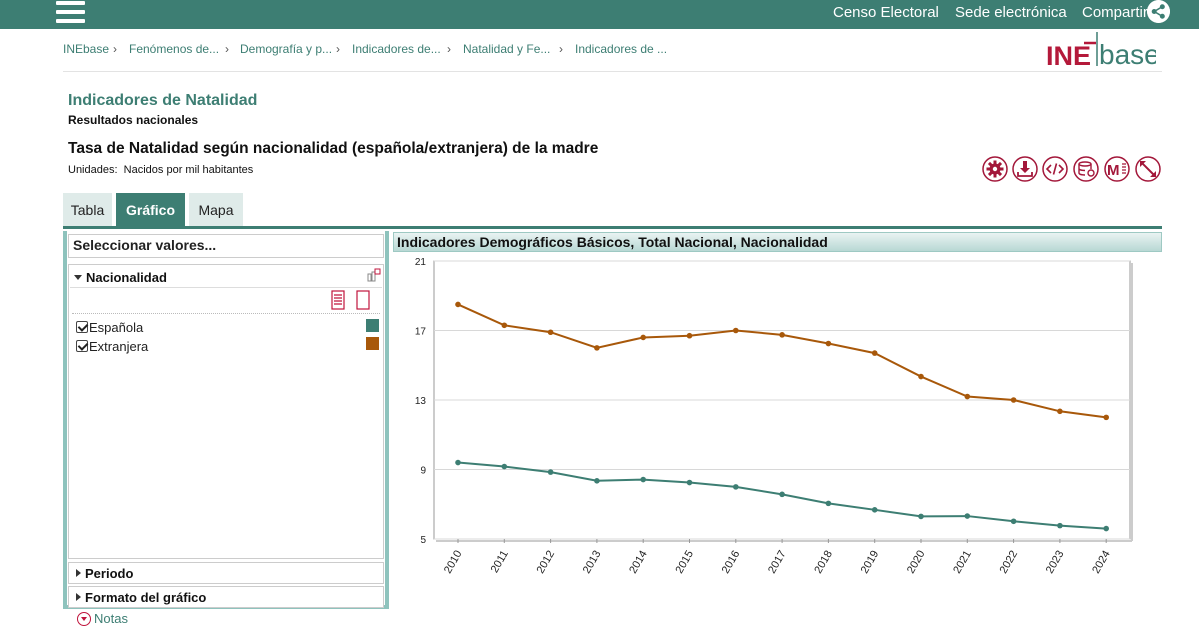 This screenshot has width=1199, height=632. Describe the element at coordinates (374, 275) in the screenshot. I see `hierarchy-icon` at that location.